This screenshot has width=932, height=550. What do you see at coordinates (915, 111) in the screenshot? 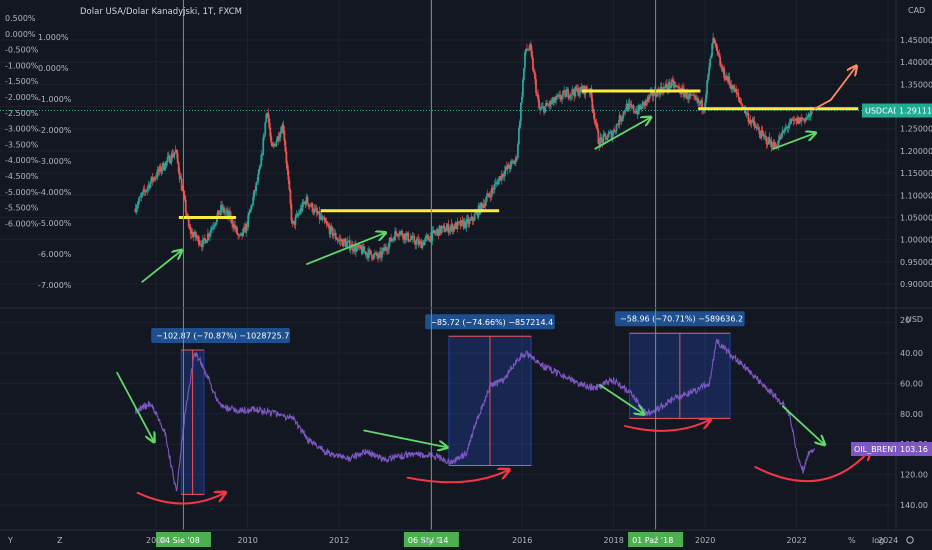
I see `usdcad-price-tag: 1.29111` at bounding box center [915, 111].